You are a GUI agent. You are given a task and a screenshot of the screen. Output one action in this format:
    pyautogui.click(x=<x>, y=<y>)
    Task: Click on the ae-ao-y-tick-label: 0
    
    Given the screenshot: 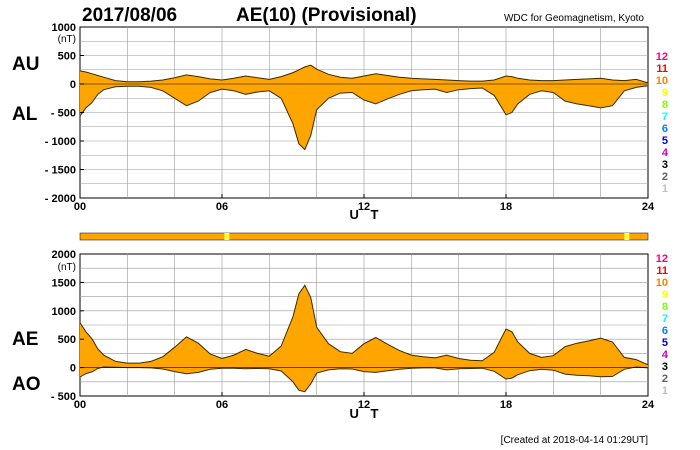 What is the action you would take?
    pyautogui.click(x=73, y=369)
    